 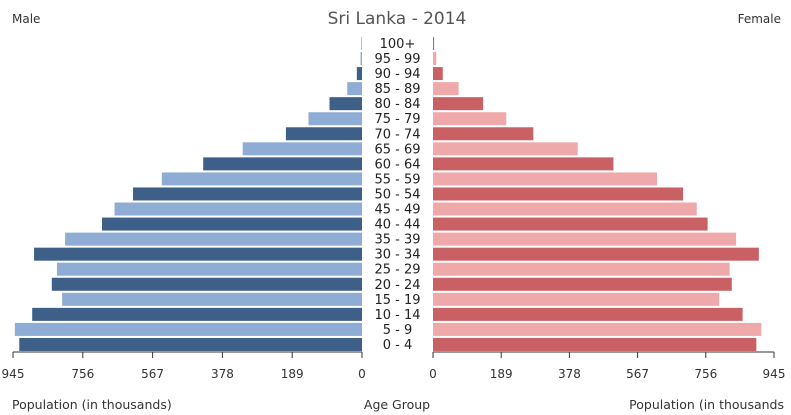 I want to click on age-group-label: 60 - 64, so click(x=397, y=164).